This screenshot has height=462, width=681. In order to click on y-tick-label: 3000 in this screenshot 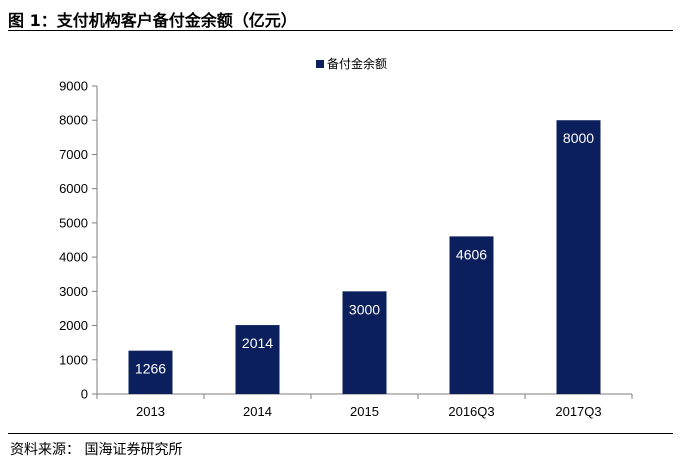, I will do `click(73, 291)`.